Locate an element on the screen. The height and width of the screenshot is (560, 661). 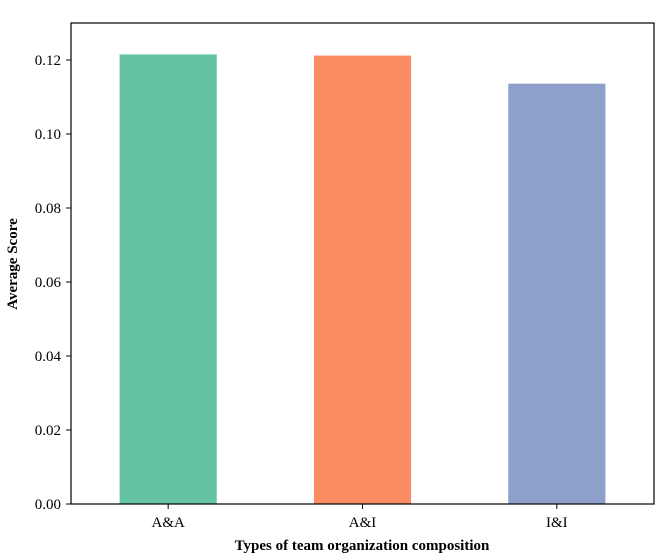
y-axis: 0.00 0.02 0.04 0.06 0.08 0.10 0.12 is located at coordinates (53, 283).